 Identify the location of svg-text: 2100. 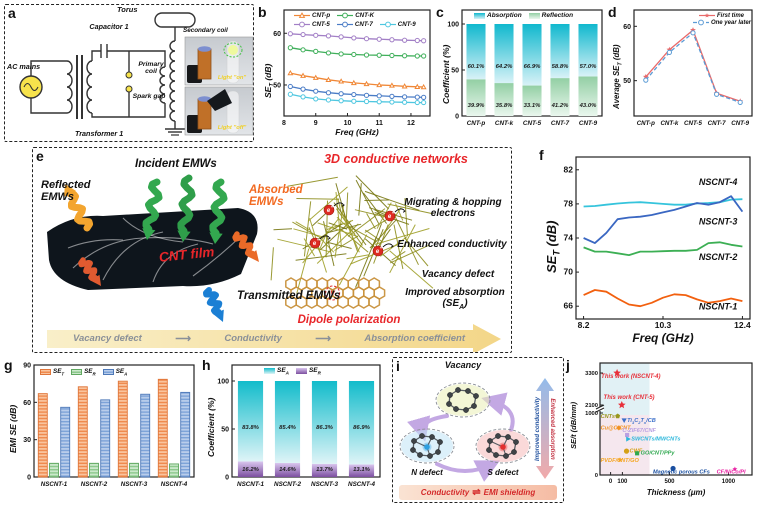
(591, 406).